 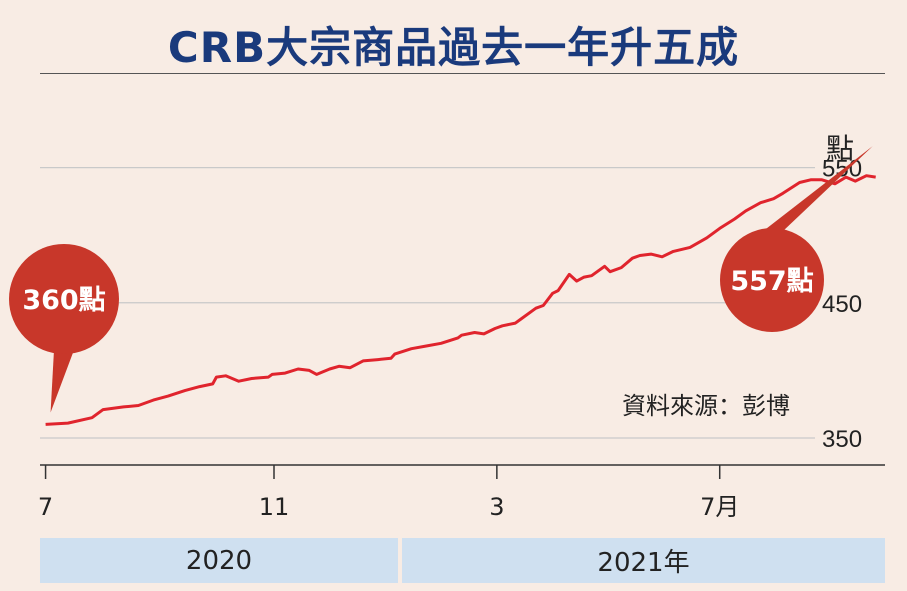 I want to click on y-tick-label: 350, so click(x=842, y=439).